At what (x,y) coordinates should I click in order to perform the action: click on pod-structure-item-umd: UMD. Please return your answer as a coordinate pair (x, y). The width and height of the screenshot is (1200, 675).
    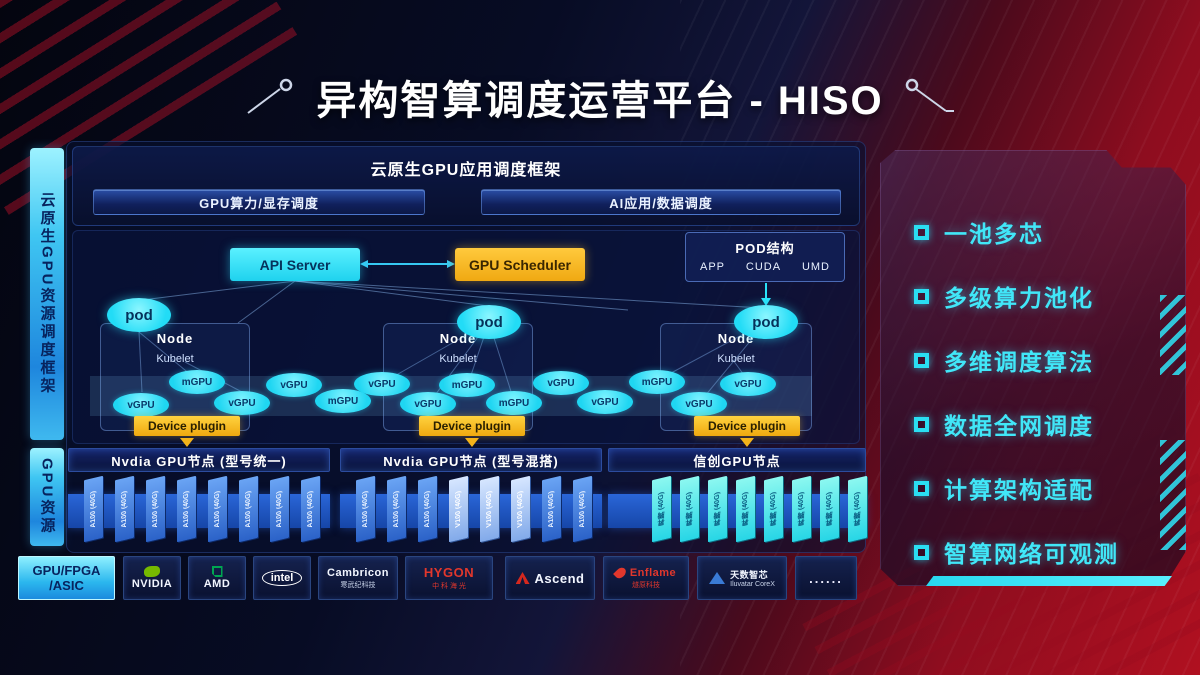
    Looking at the image, I should click on (815, 267).